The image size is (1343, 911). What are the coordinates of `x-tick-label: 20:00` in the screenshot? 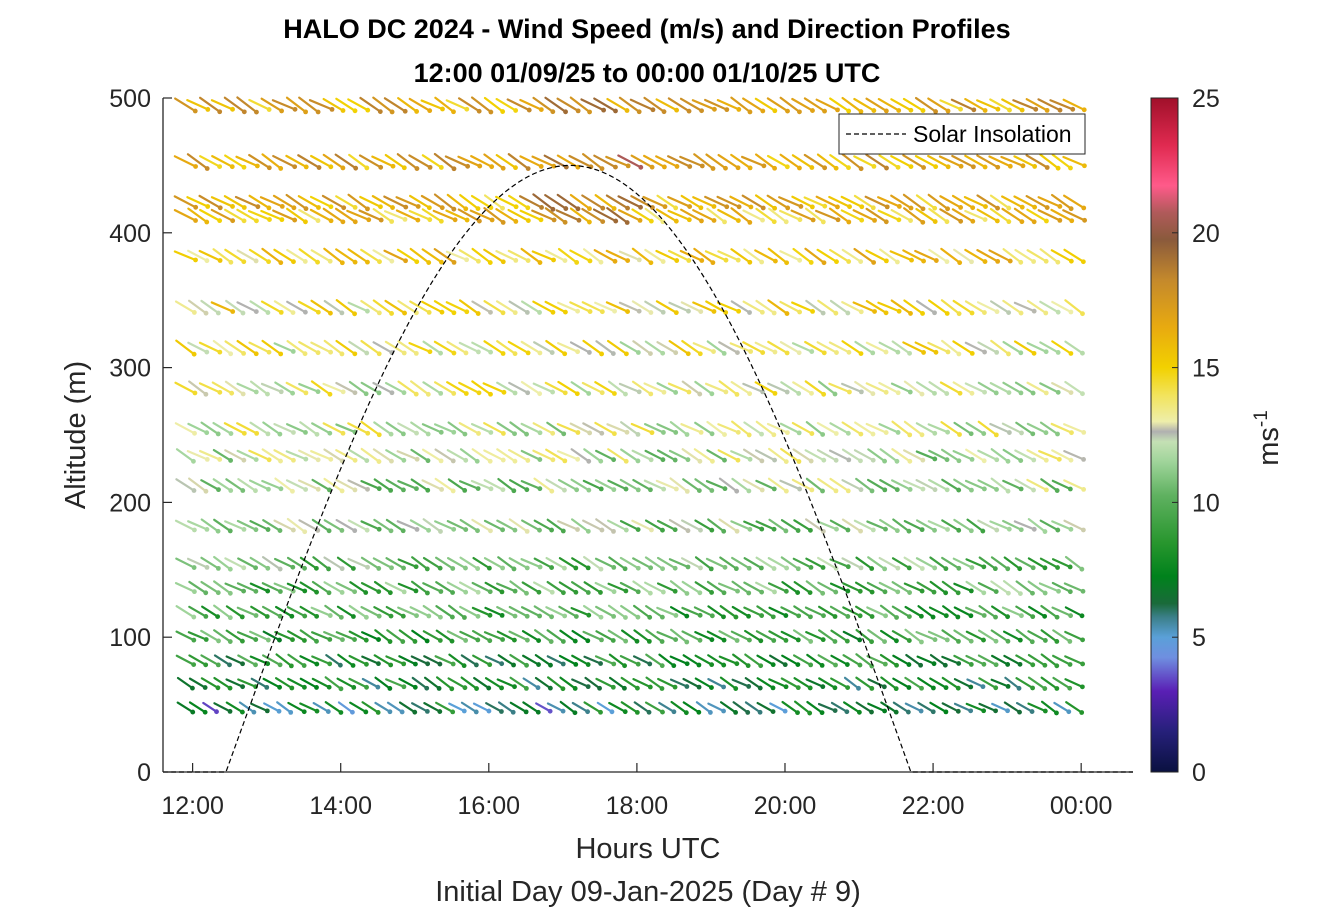 It's located at (785, 806).